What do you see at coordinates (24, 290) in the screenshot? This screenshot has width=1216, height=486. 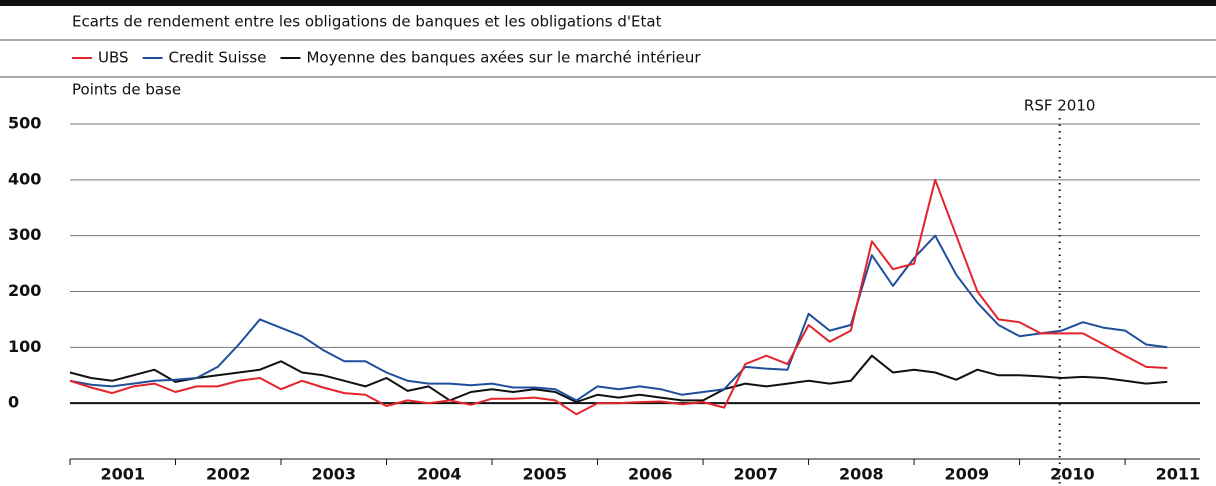 I see `y-tick-label: 200` at bounding box center [24, 290].